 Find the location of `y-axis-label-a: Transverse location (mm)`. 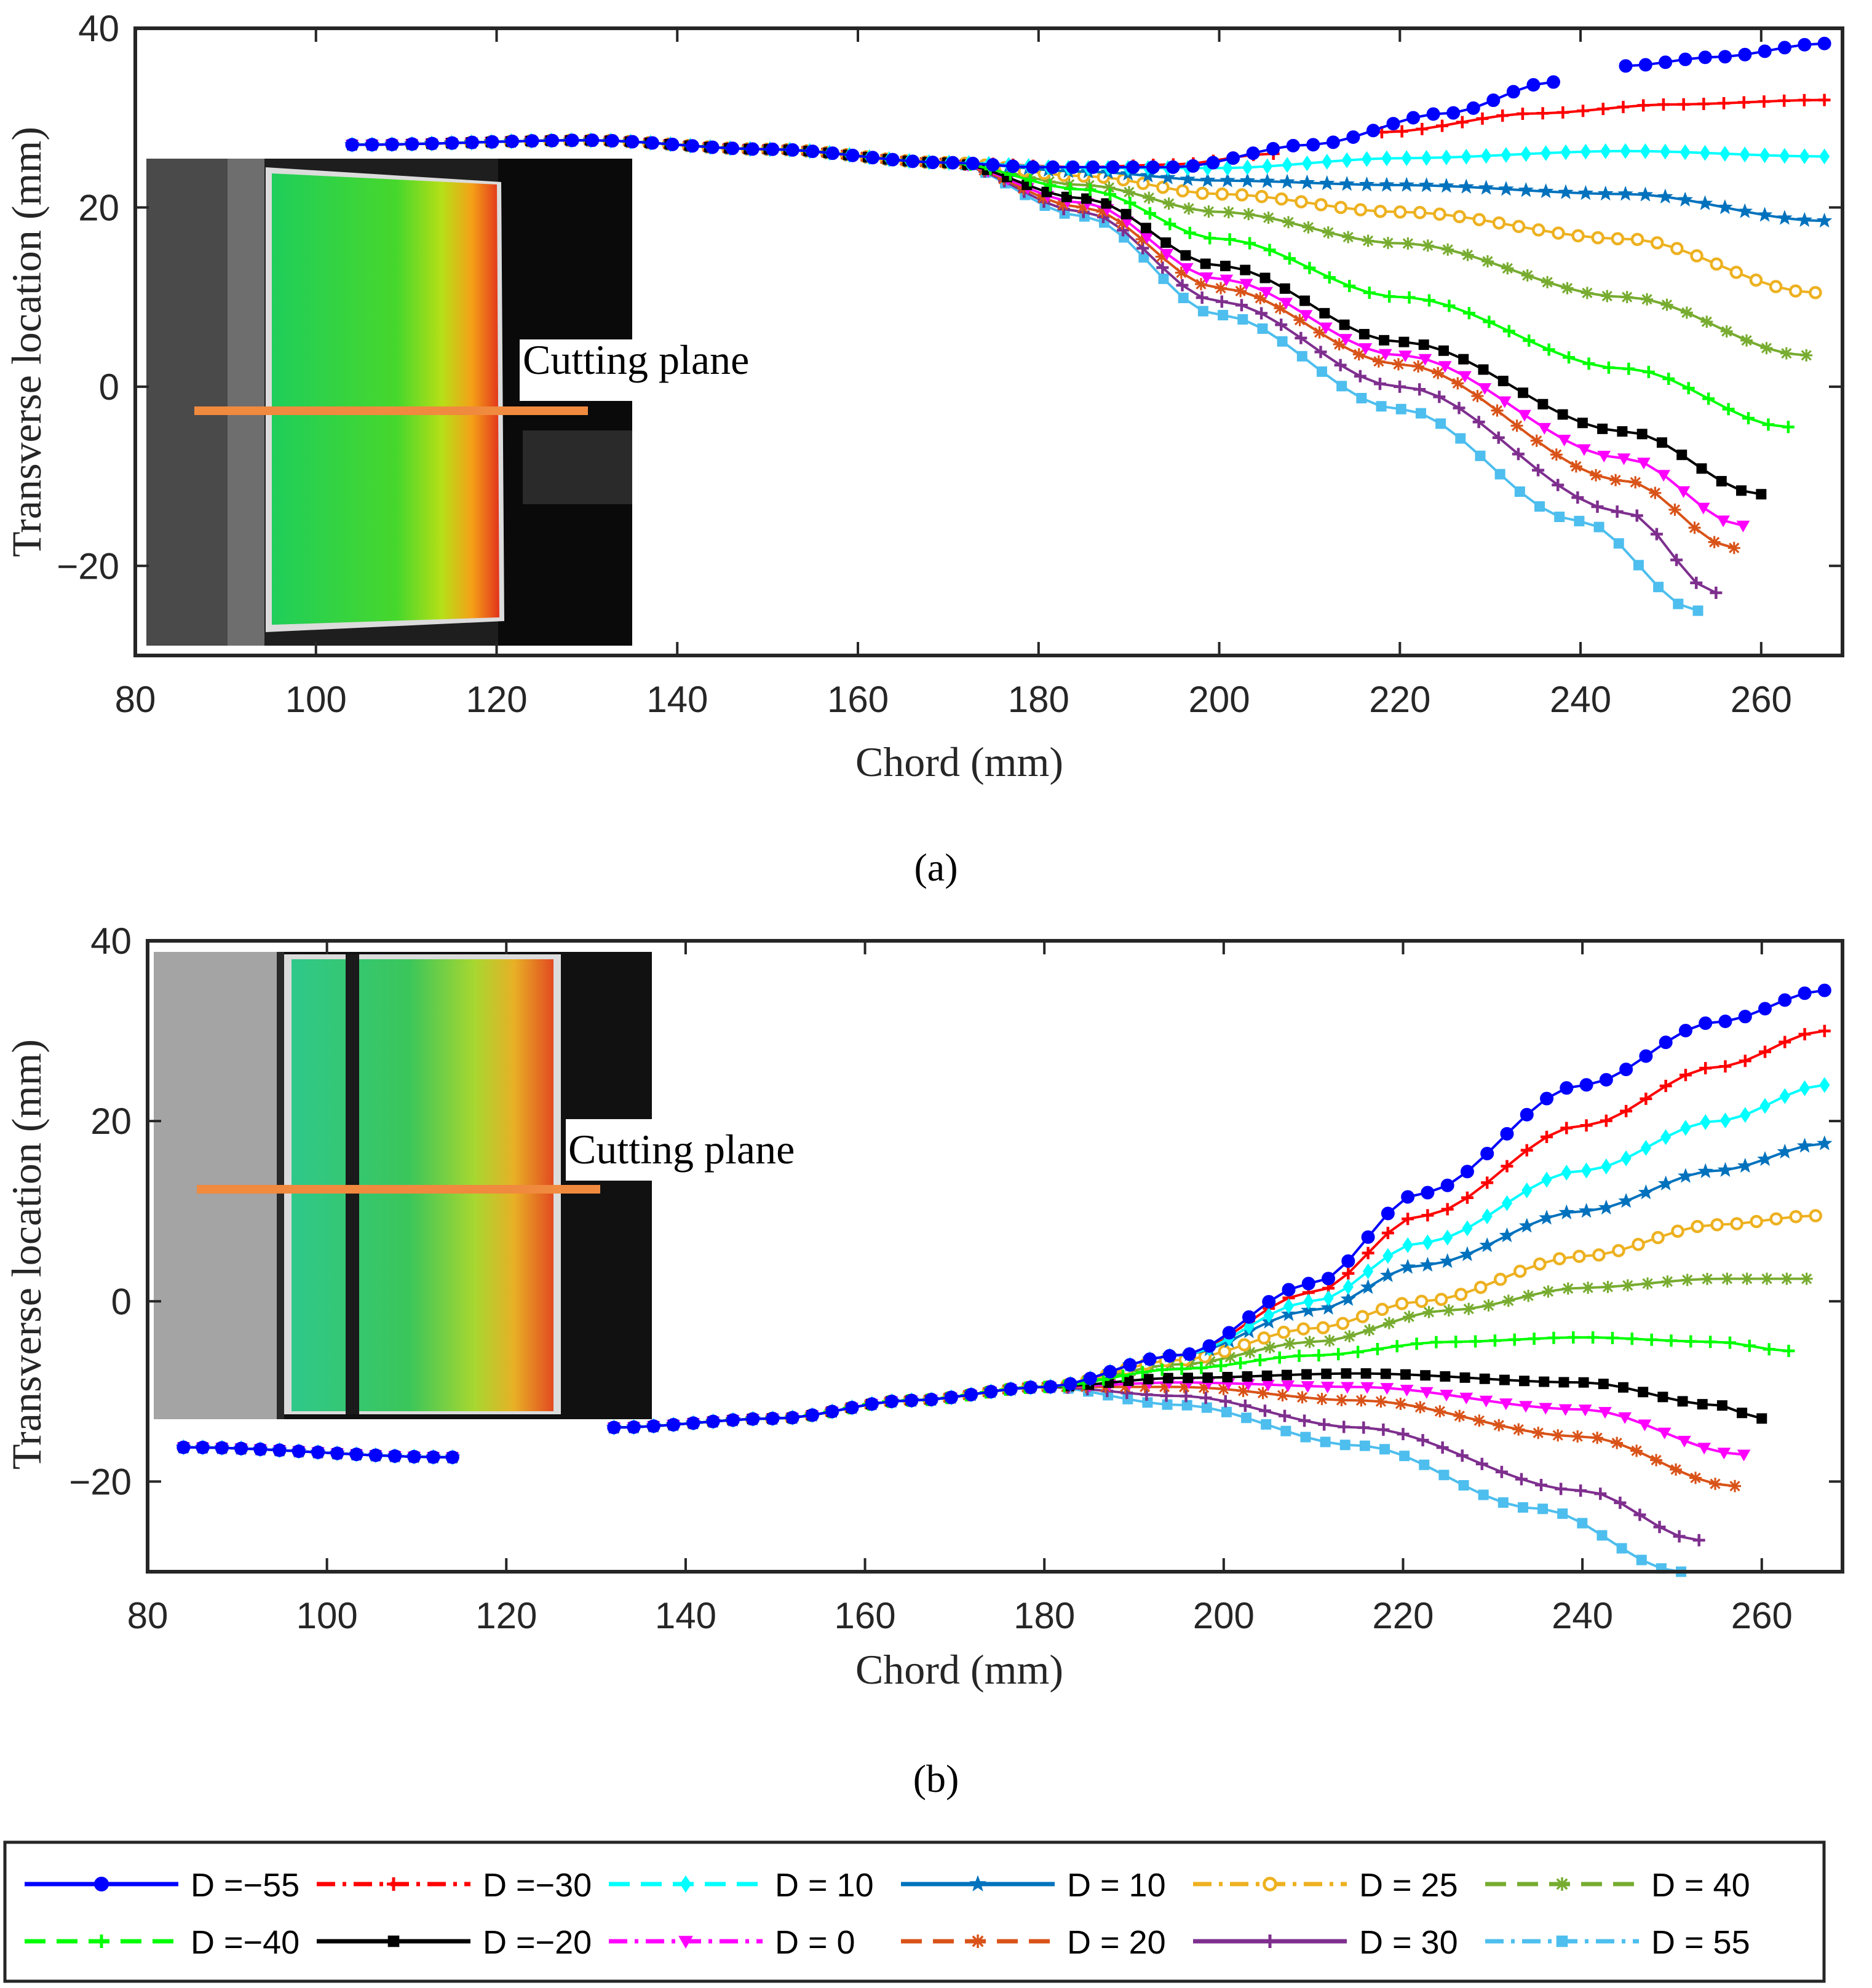

y-axis-label-a: Transverse location (mm) is located at coordinates (26, 342).